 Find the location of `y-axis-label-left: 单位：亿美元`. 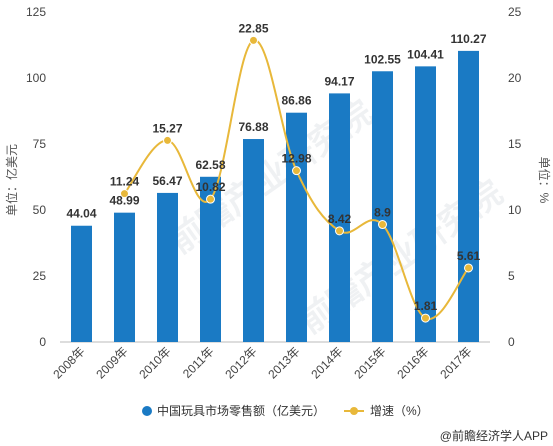

y-axis-label-left: 单位：亿美元 is located at coordinates (11, 180).